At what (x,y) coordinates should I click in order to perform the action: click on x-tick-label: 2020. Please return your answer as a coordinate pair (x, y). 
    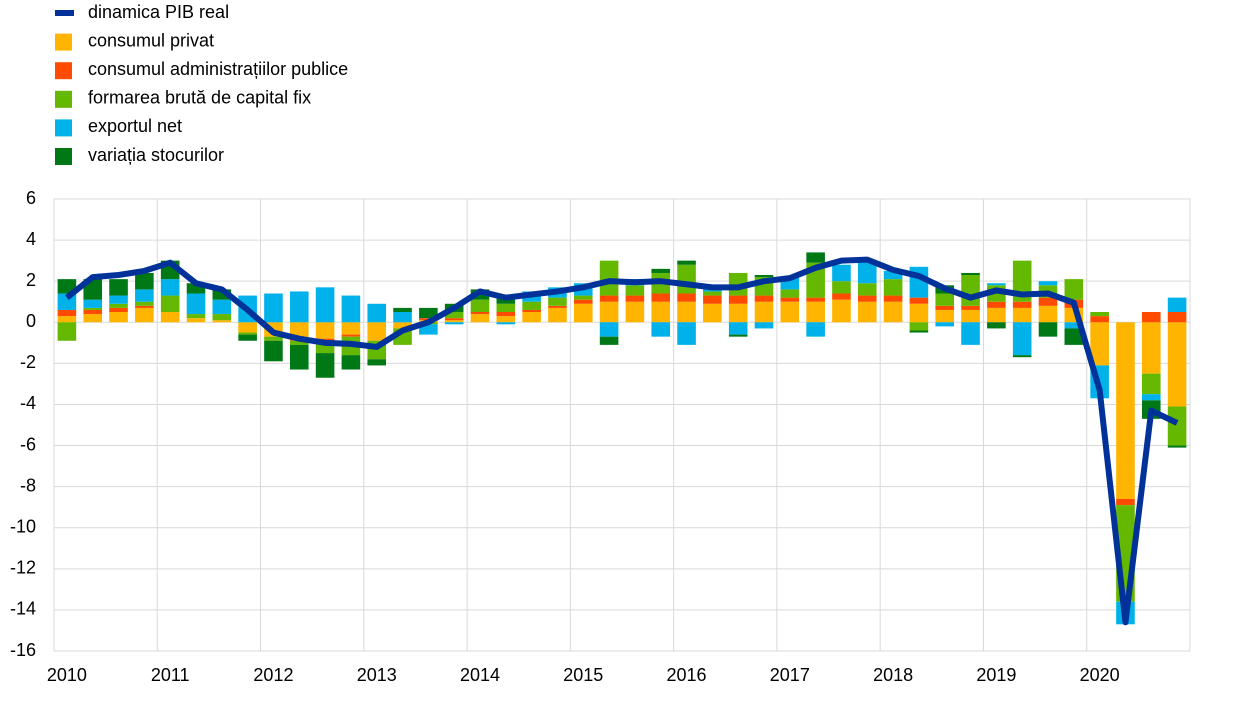
    Looking at the image, I should click on (1100, 675).